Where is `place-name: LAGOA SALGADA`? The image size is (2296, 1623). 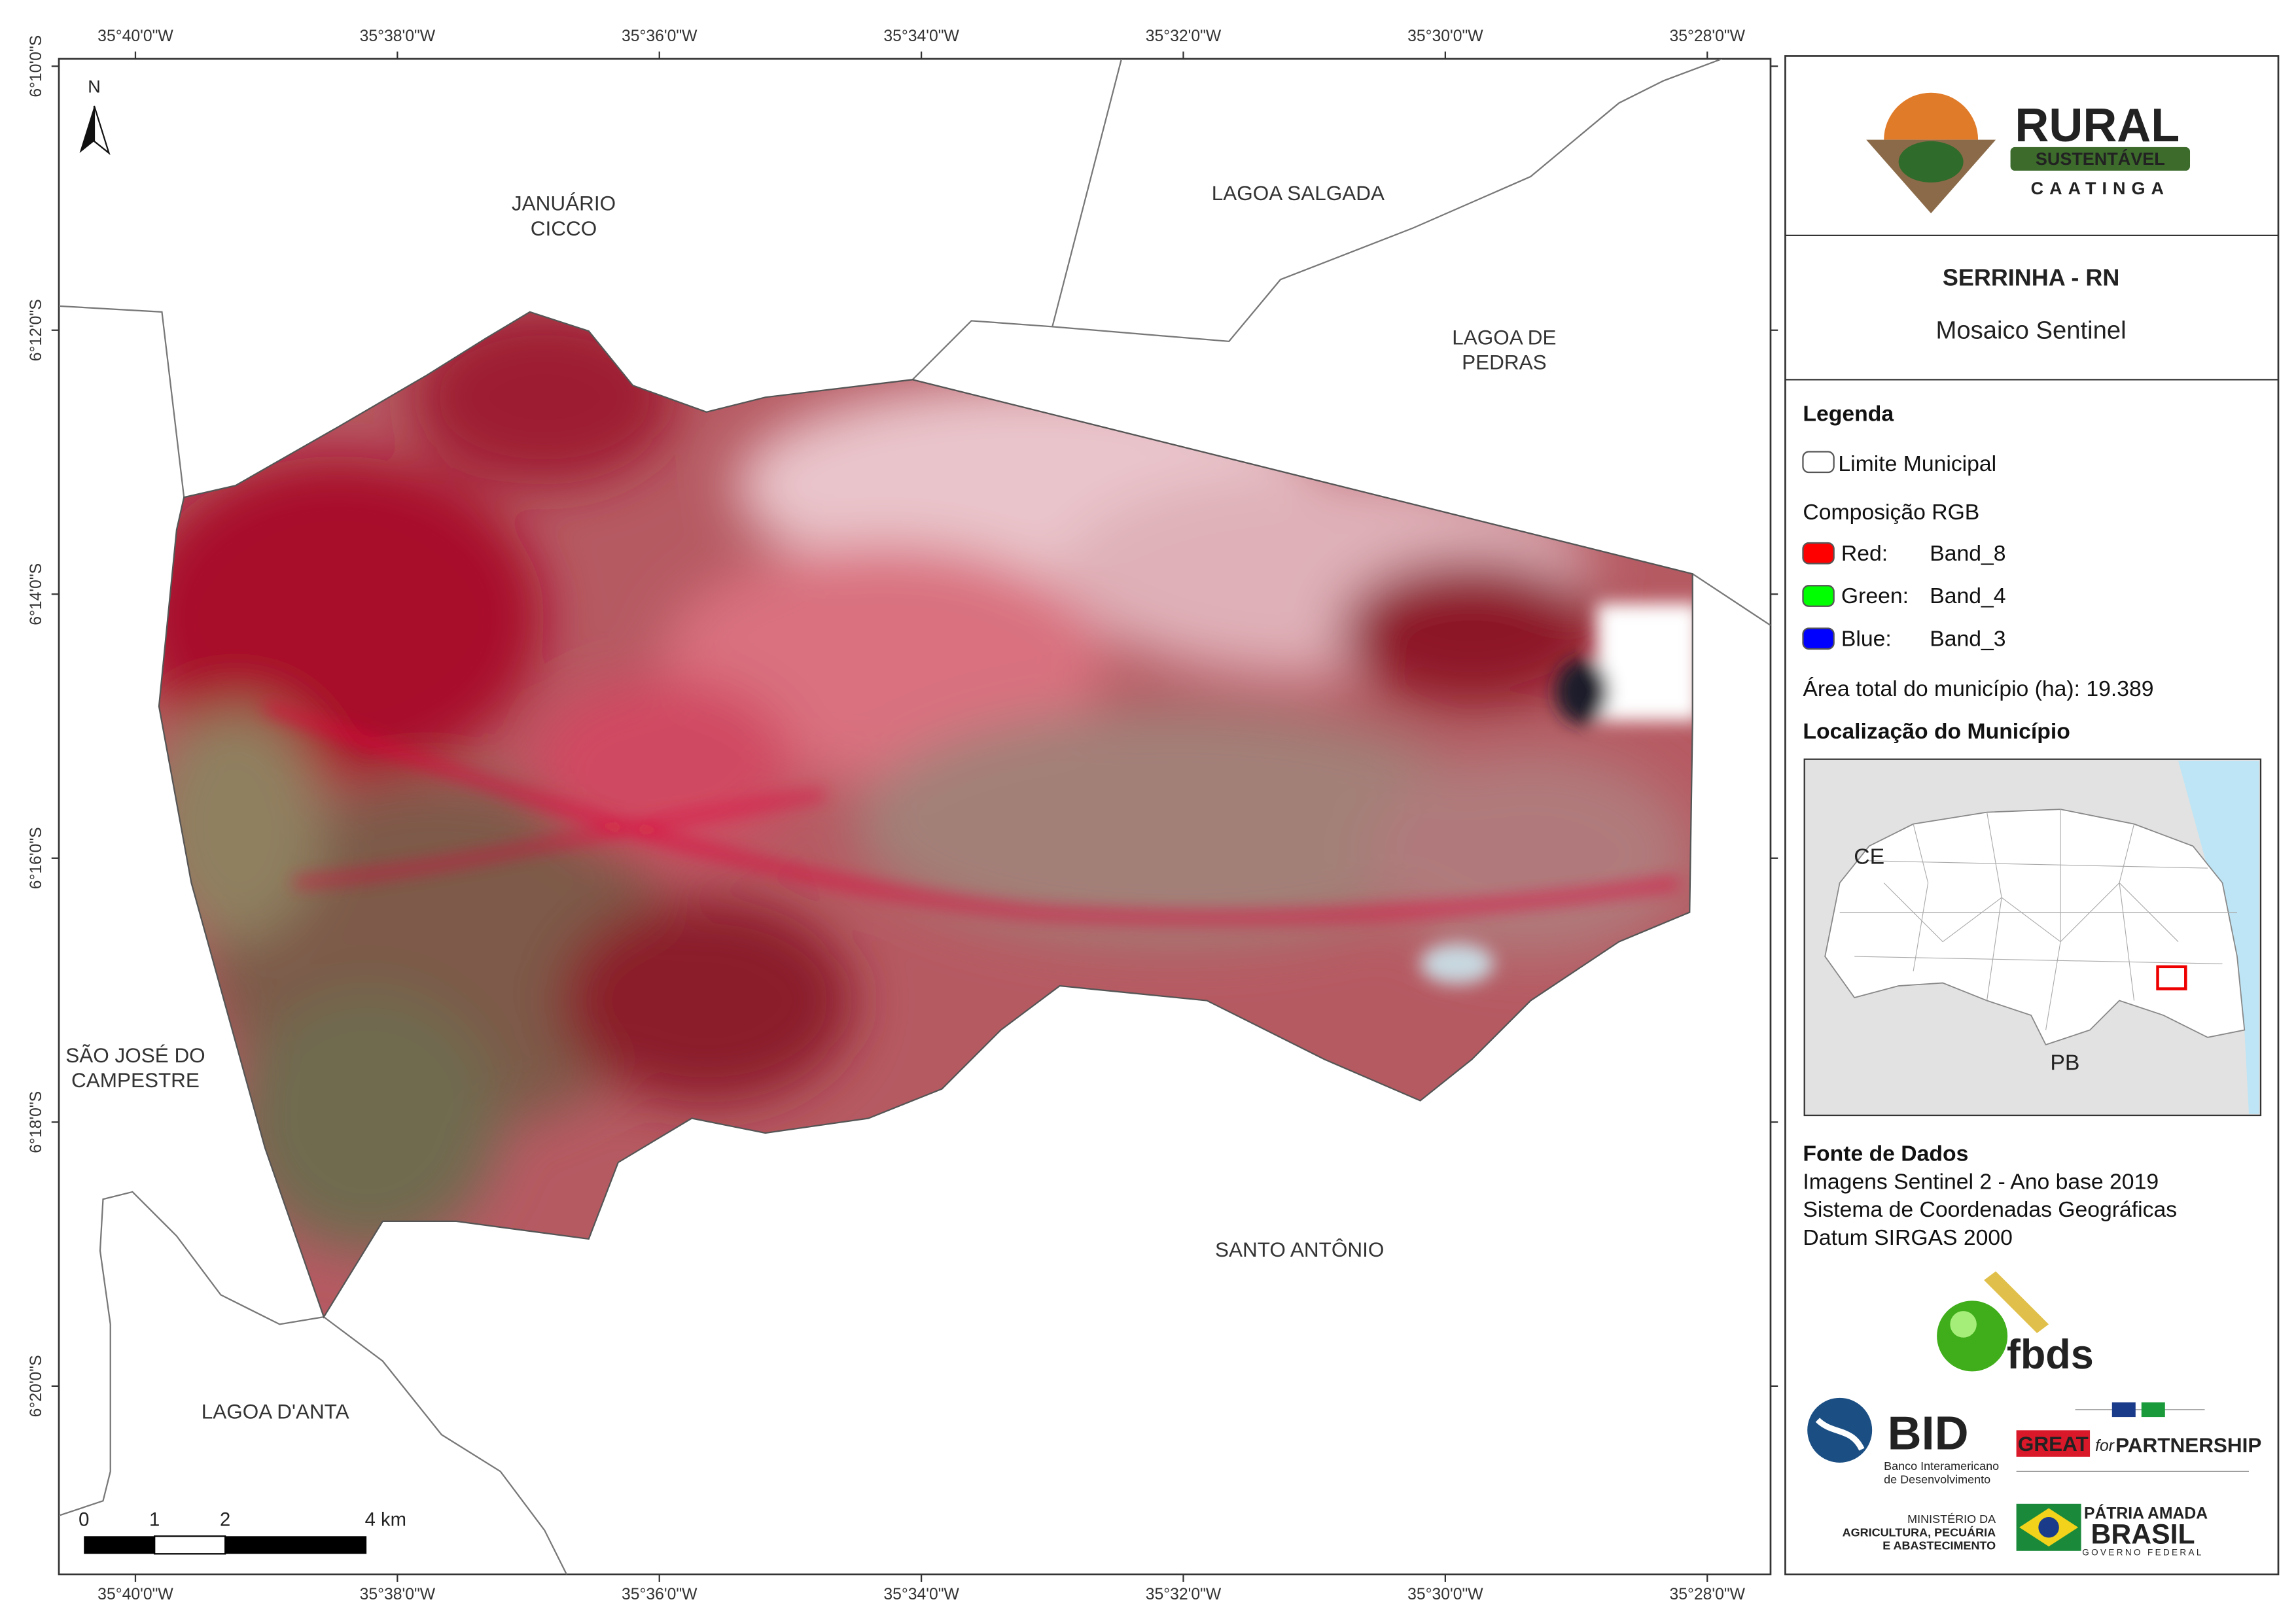 place-name: LAGOA SALGADA is located at coordinates (1298, 193).